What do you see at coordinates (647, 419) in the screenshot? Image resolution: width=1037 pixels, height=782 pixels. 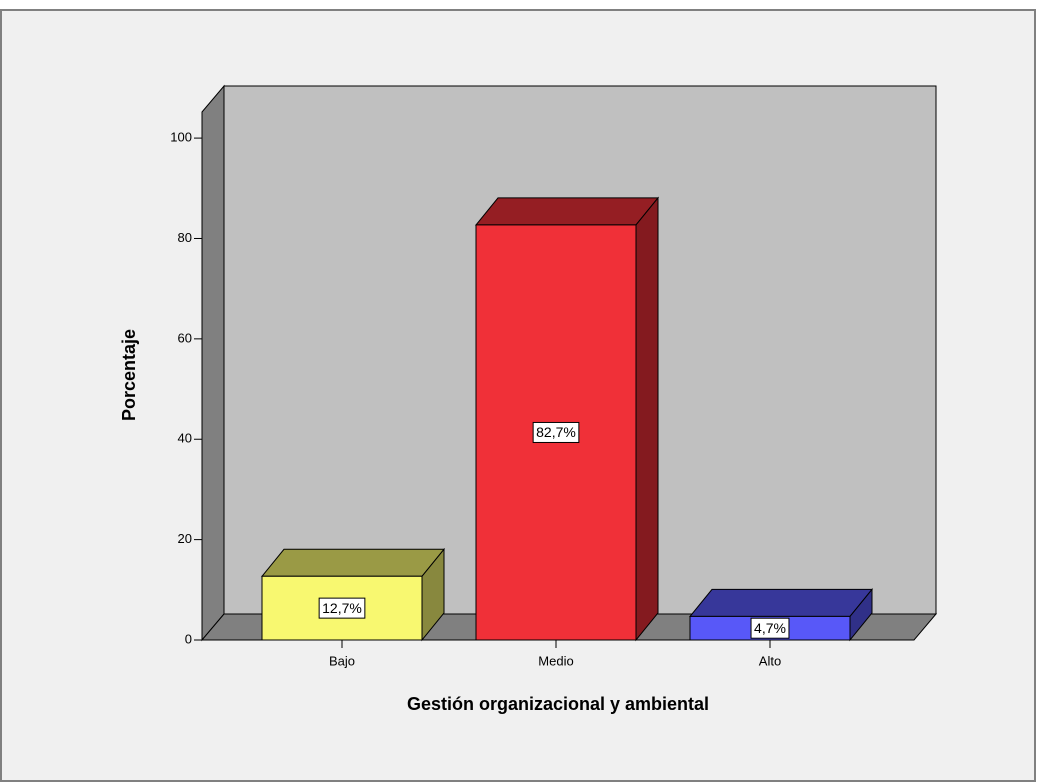 I see `bar-side` at bounding box center [647, 419].